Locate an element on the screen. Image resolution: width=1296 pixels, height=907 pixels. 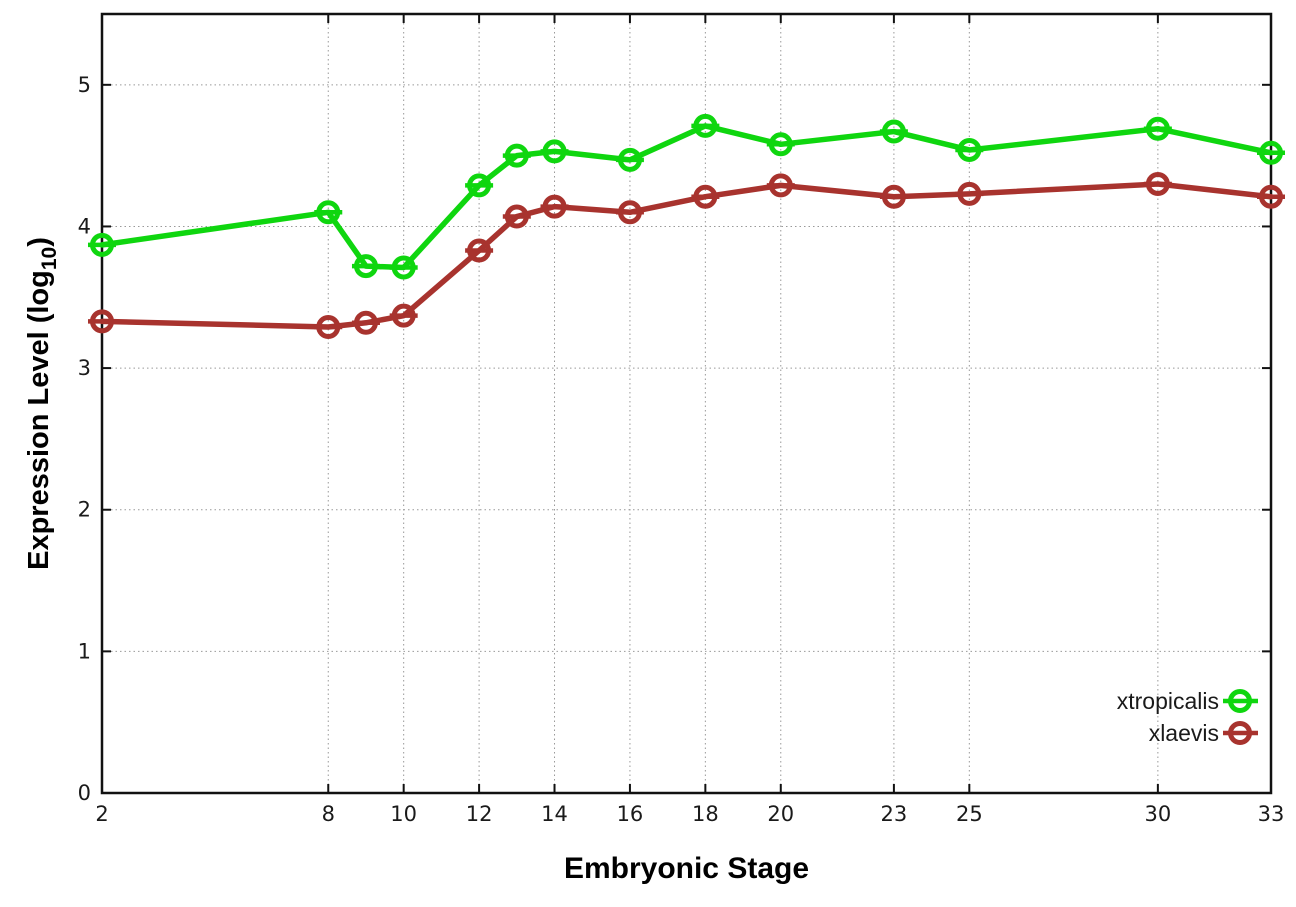
legend-item-xtropicalis: xtropicalis is located at coordinates (1187, 701).